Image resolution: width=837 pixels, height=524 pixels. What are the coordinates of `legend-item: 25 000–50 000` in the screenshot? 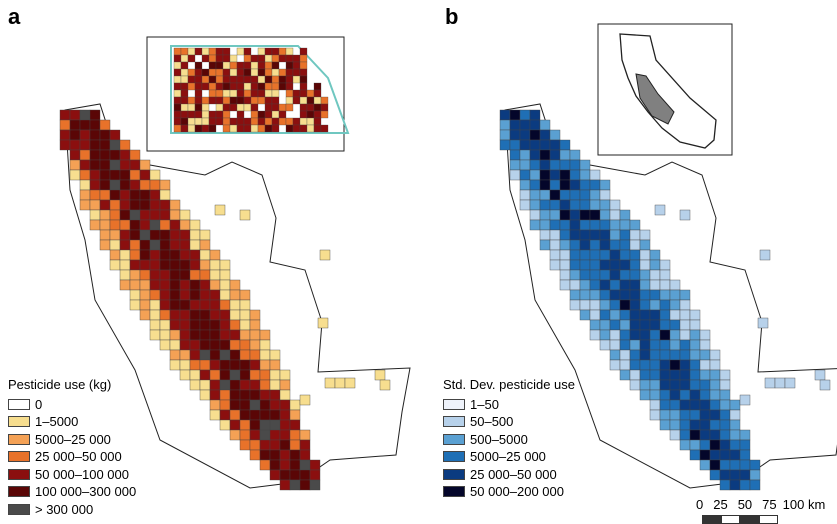 It's located at (72, 457).